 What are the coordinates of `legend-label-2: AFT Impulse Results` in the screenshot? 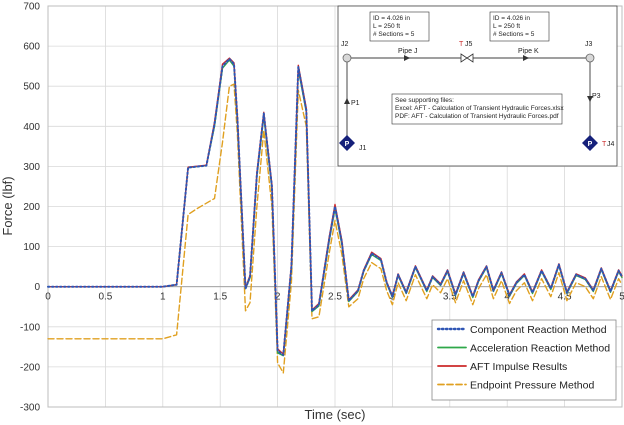 It's located at (518, 367).